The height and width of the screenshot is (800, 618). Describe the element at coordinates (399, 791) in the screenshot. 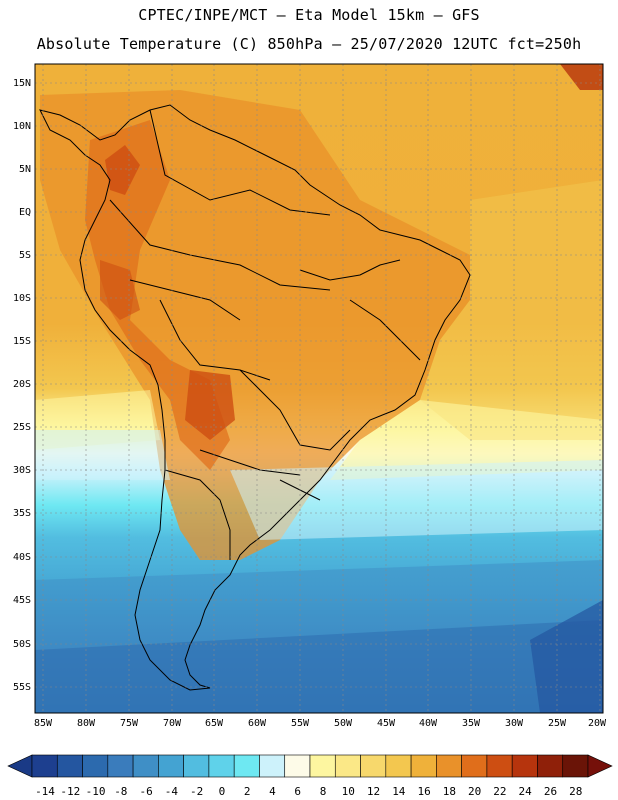

I see `colorbar-label: 14` at that location.